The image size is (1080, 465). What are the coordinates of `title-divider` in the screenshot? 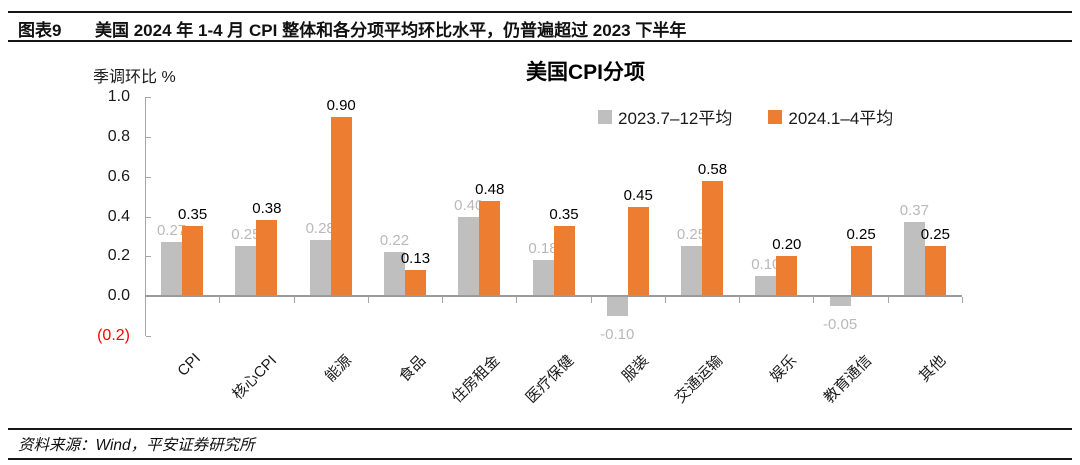 It's located at (540, 41).